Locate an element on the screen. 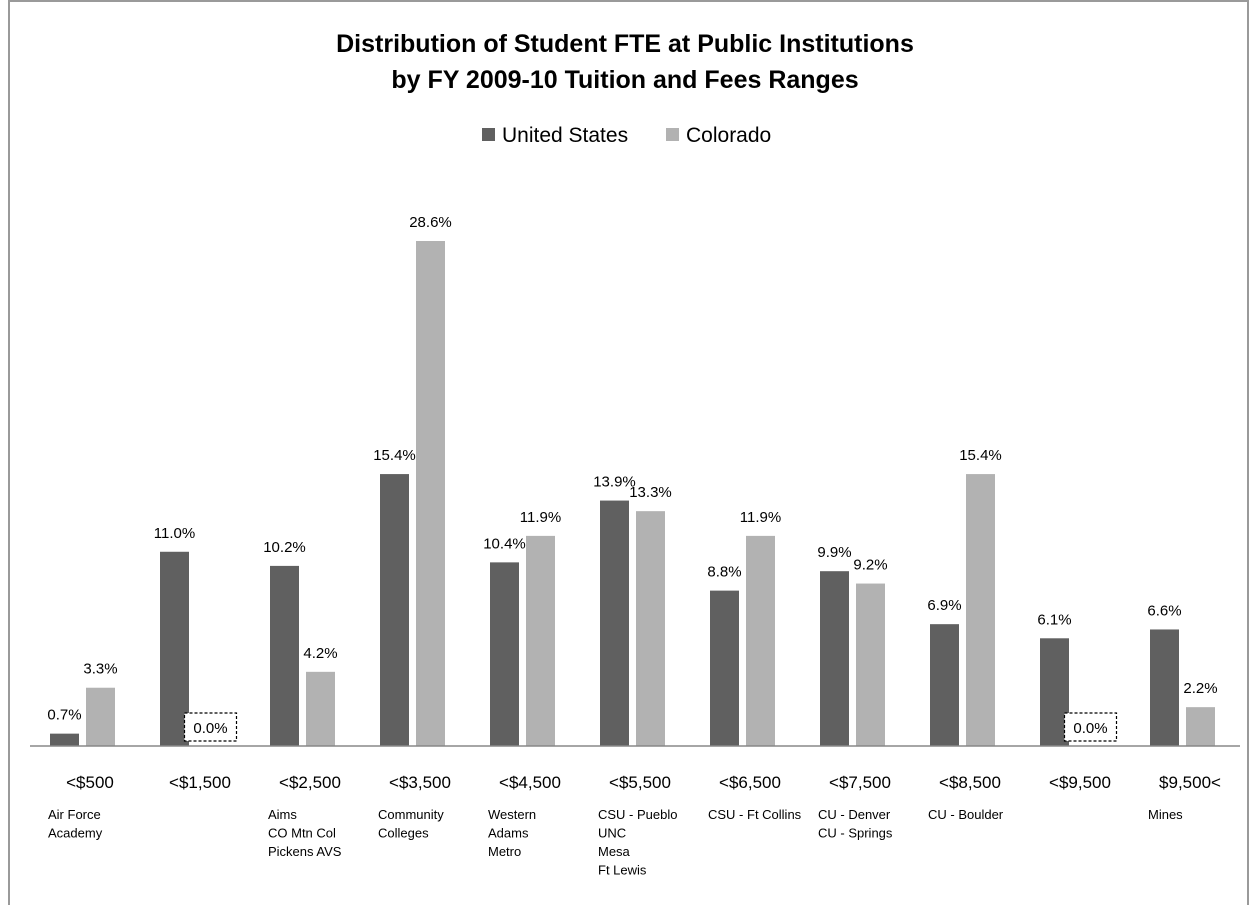 This screenshot has width=1251, height=907. data-label-us-9: 6.9% is located at coordinates (944, 605).